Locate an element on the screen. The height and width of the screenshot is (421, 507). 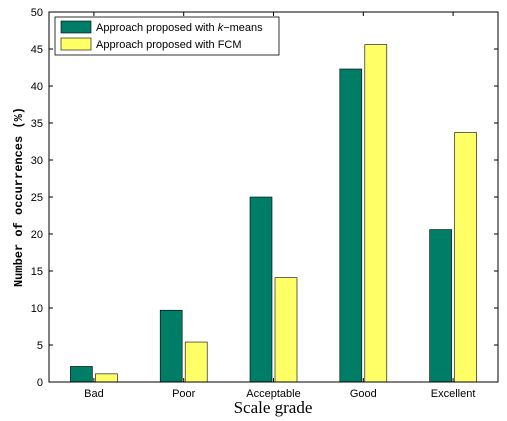
x-tick-label: Acceptable is located at coordinates (273, 394).